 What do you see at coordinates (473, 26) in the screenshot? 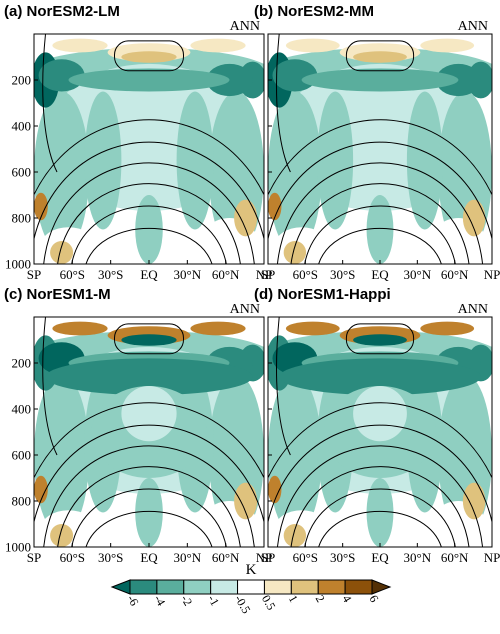
I see `panel-b-annotation: ANN` at bounding box center [473, 26].